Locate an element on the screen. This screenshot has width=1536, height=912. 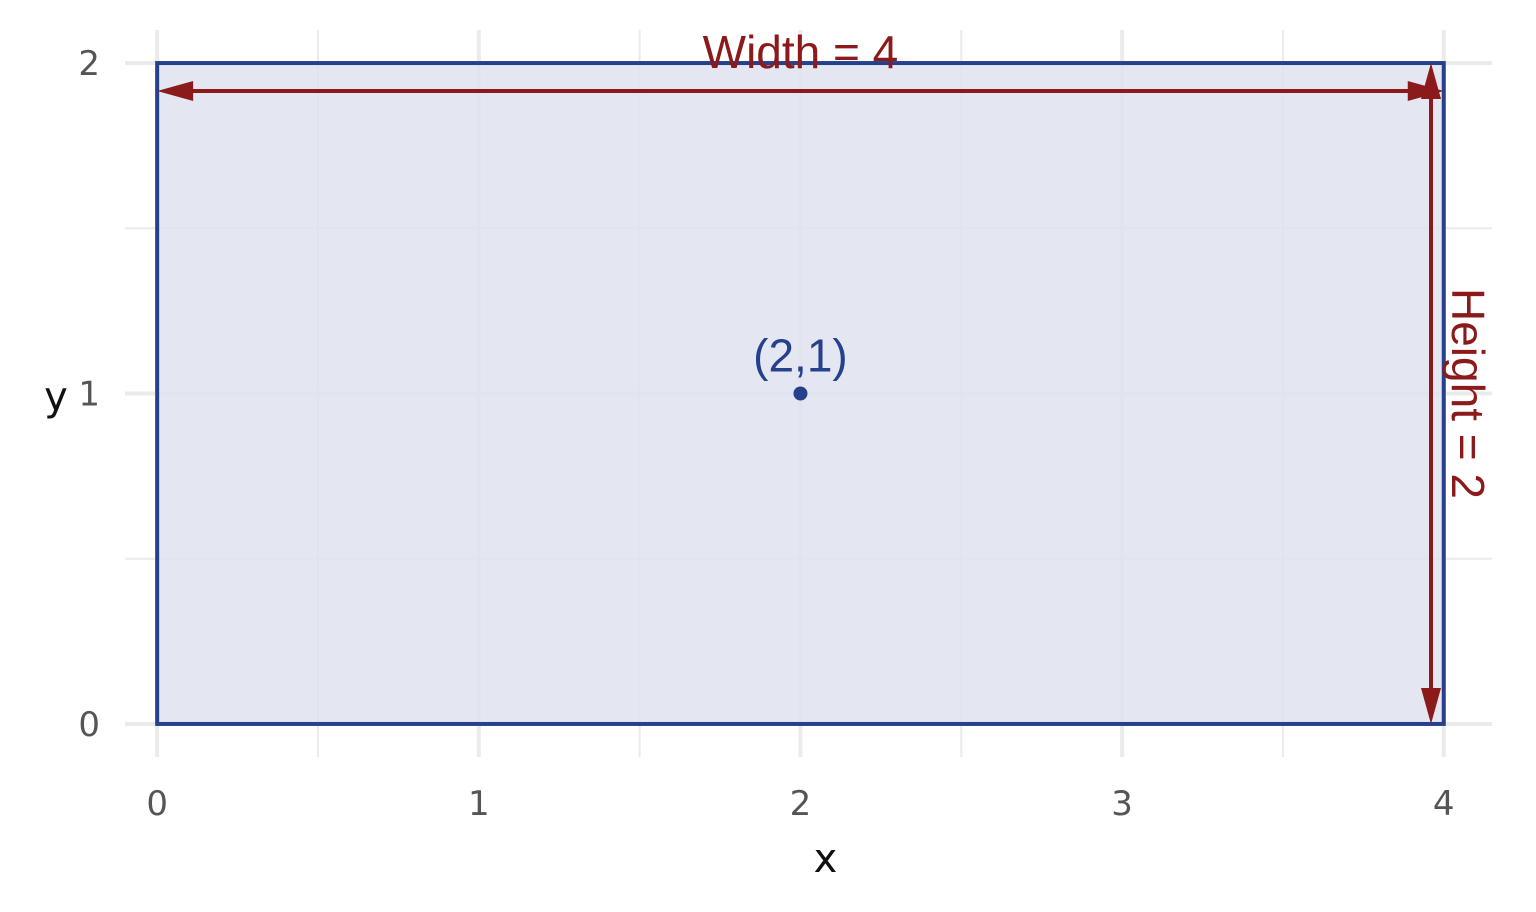
center-point is located at coordinates (800, 393).